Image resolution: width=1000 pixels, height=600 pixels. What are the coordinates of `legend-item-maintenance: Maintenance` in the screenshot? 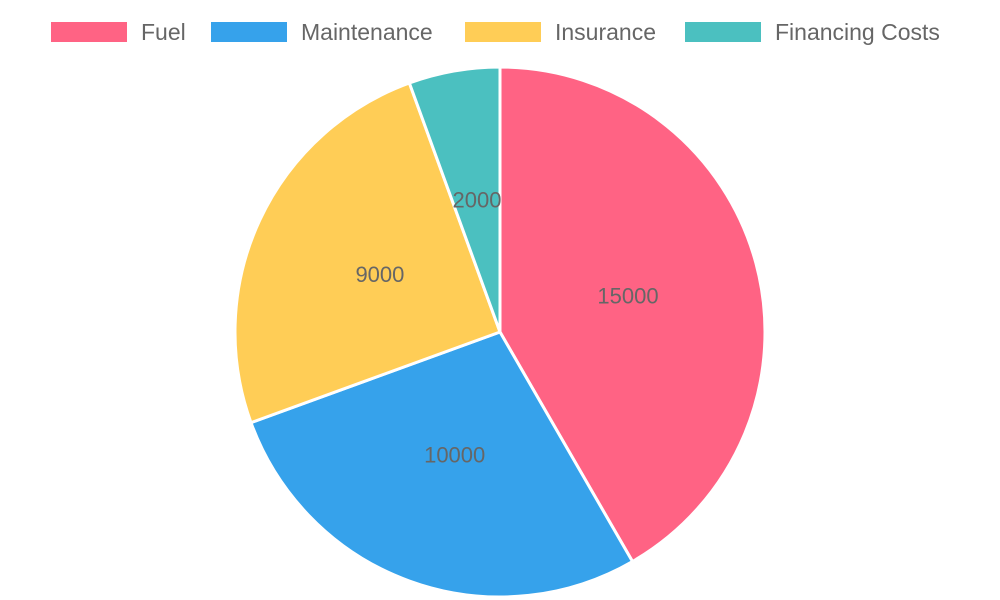 It's located at (322, 32).